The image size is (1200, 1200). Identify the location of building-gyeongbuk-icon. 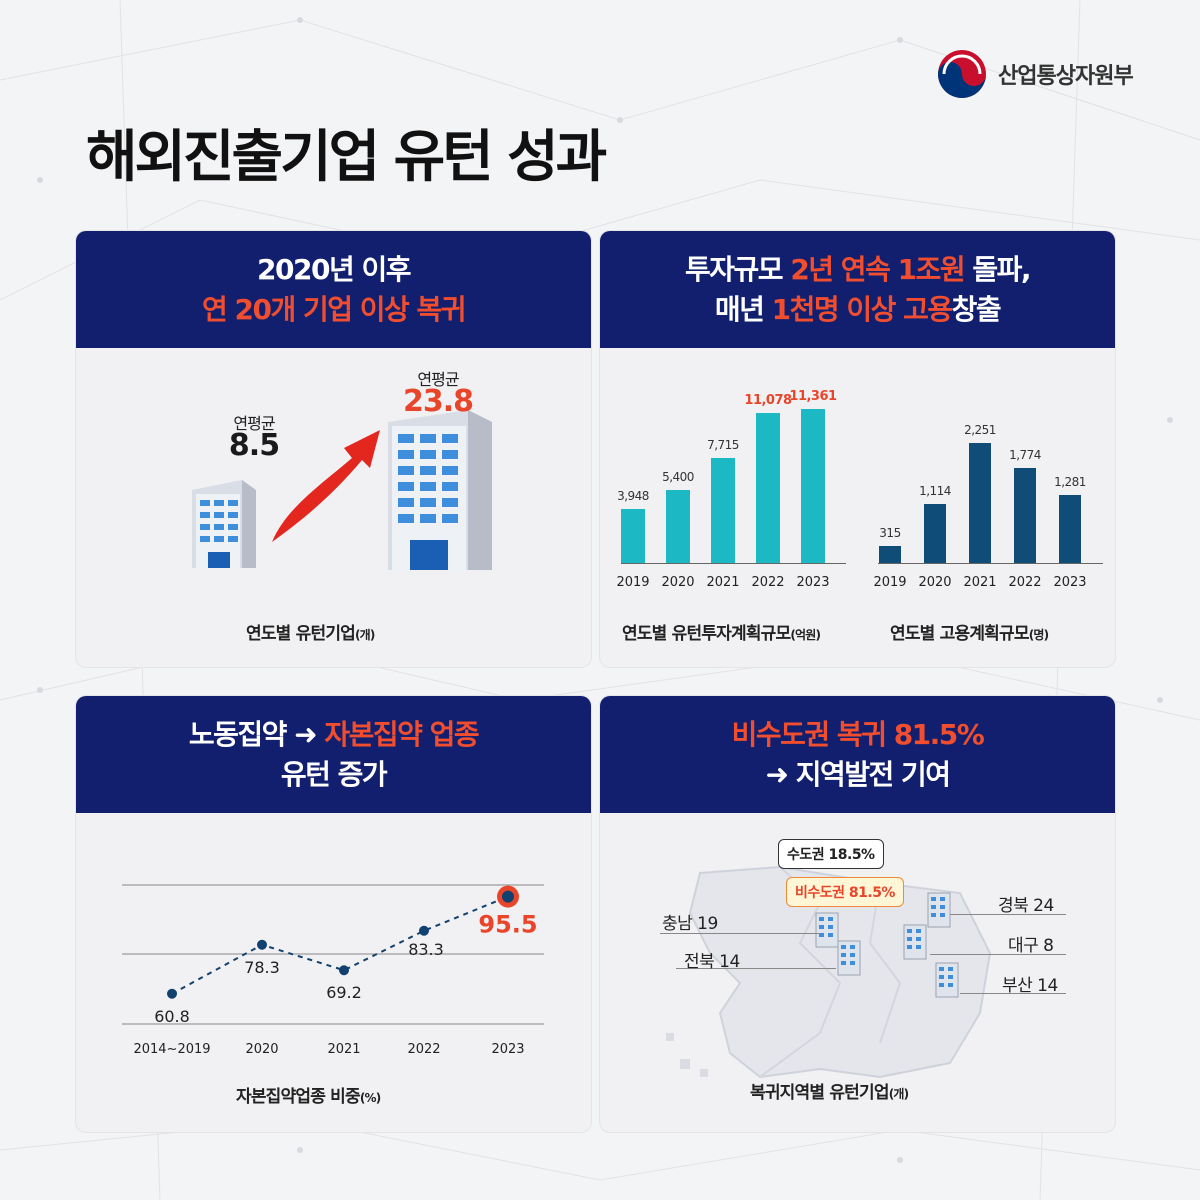
(939, 910).